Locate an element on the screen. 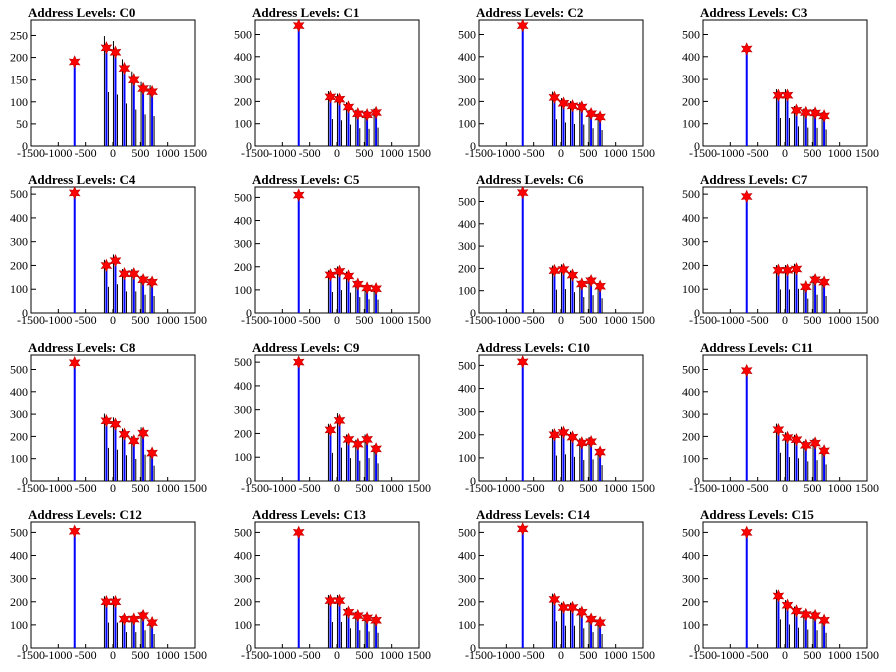 The width and height of the screenshot is (896, 672). chart-title: Address Levels: C8 is located at coordinates (82, 347).